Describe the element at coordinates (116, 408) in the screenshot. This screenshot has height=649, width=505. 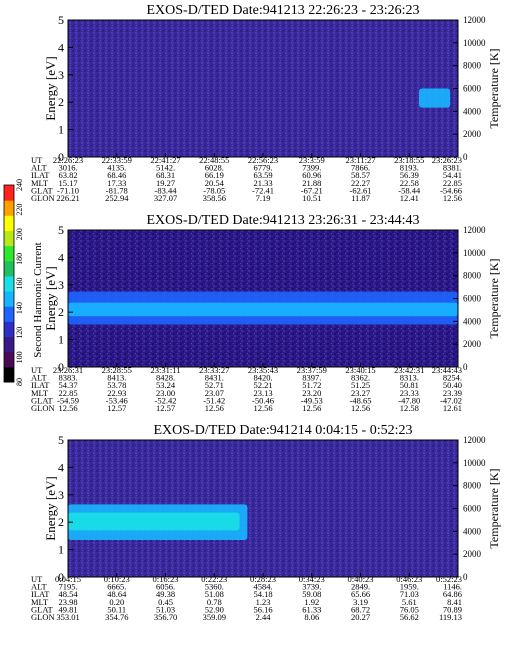
I see `info-cell: 12.57` at that location.